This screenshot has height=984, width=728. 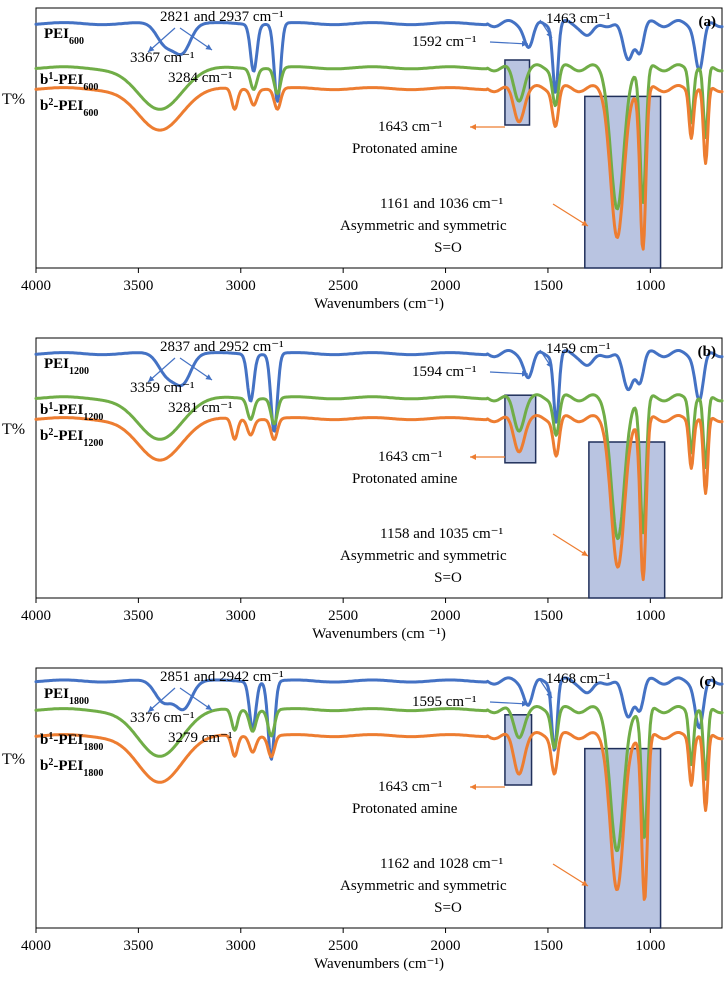 I want to click on annotation-2: 3367 cm⁻¹, so click(x=162, y=58).